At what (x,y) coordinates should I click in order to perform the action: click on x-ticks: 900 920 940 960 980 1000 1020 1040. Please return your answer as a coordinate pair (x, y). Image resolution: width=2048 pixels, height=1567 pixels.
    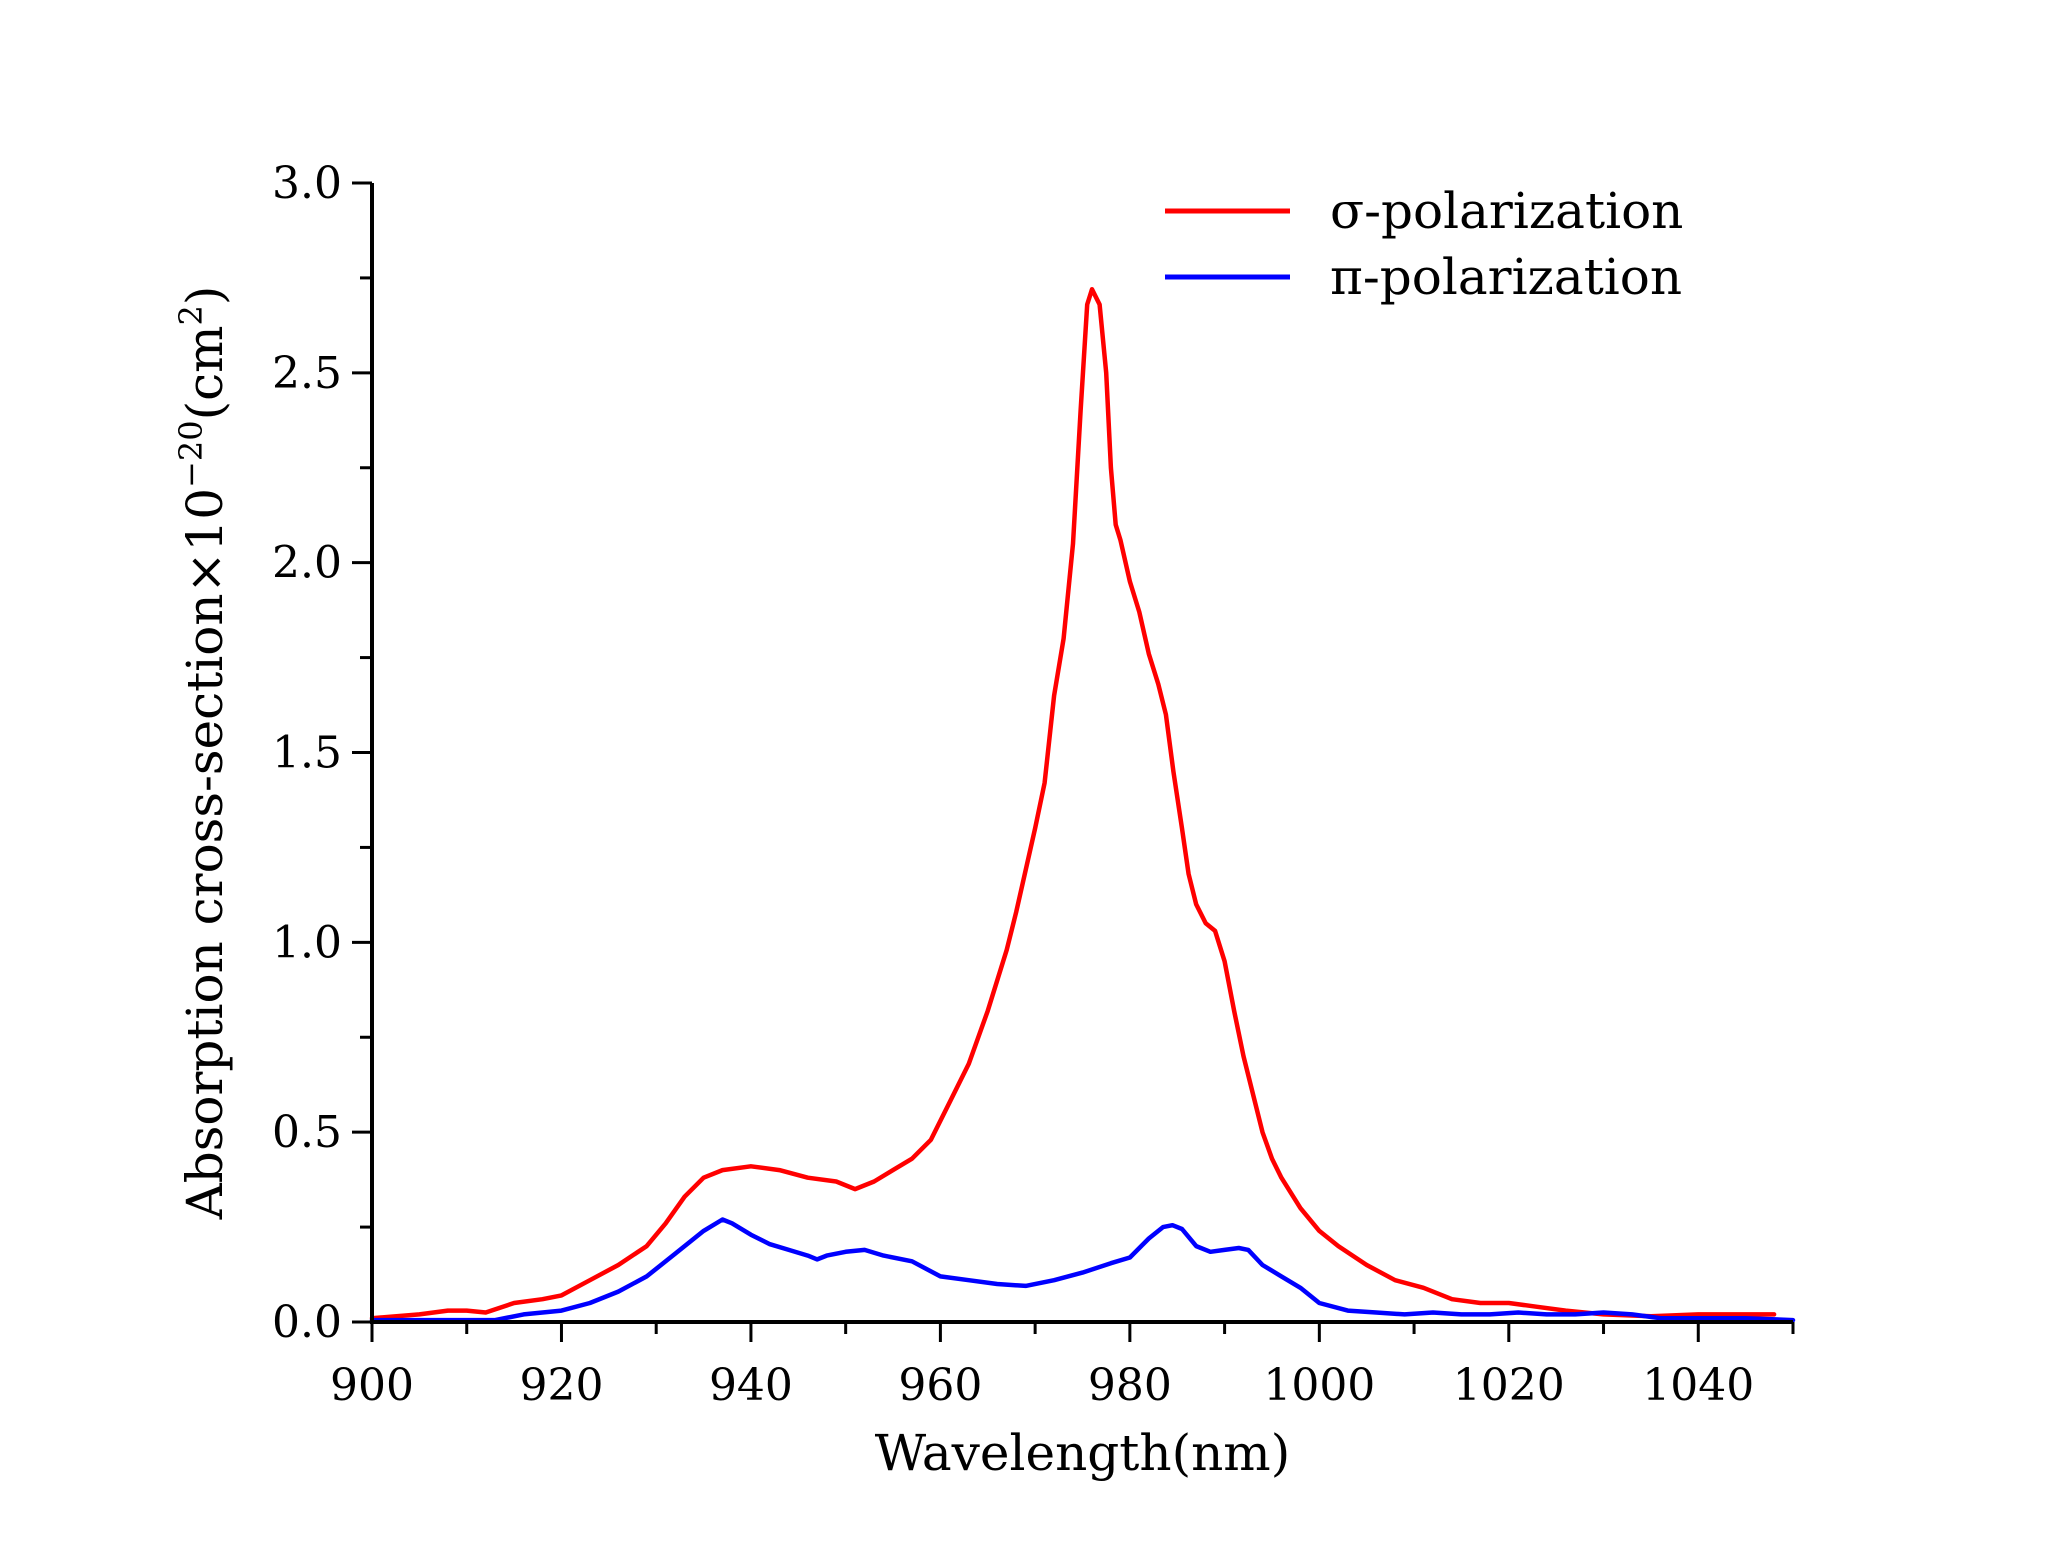
    Looking at the image, I should click on (1062, 1366).